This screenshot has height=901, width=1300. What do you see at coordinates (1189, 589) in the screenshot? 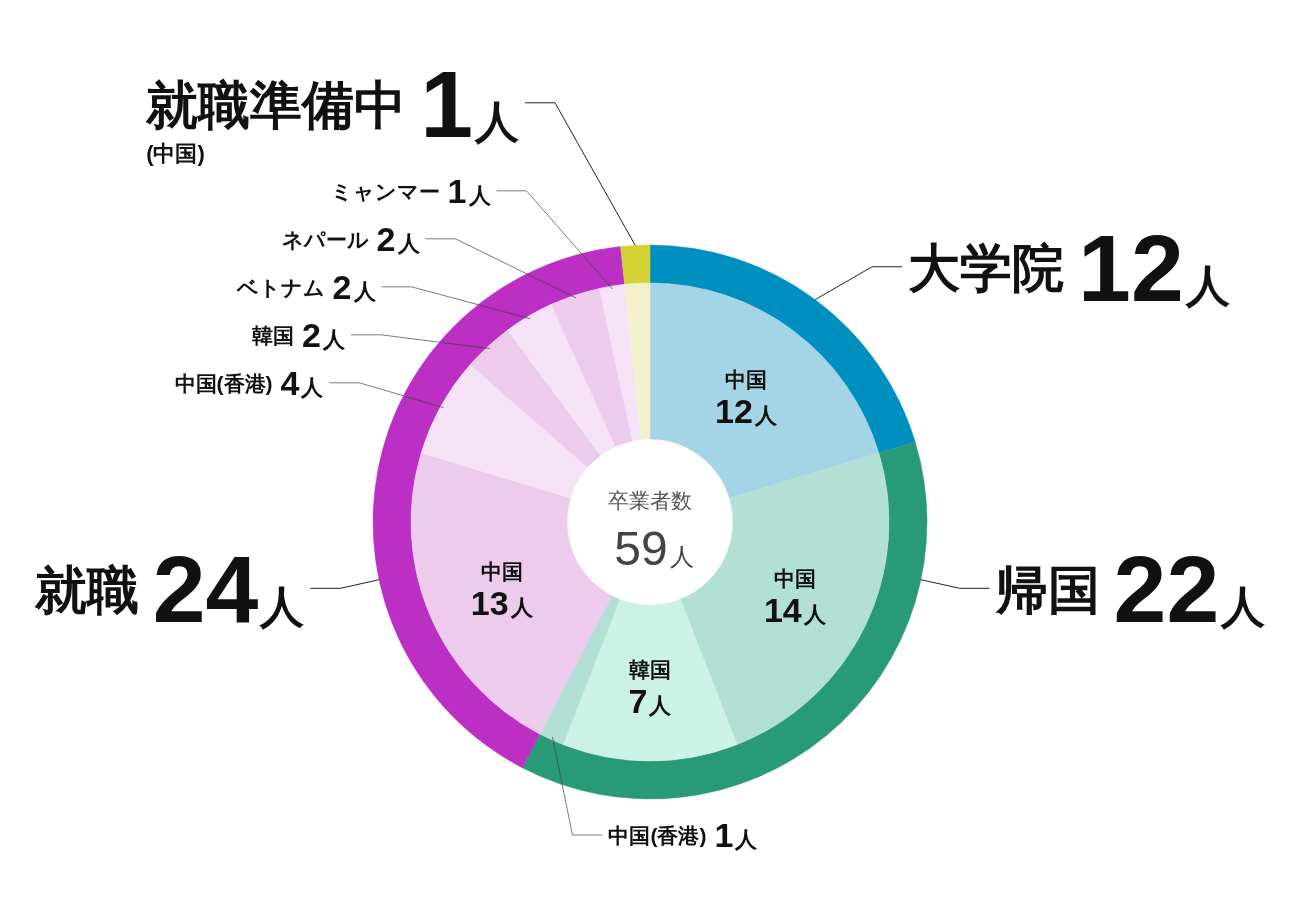
I see `data-label: 22人` at bounding box center [1189, 589].